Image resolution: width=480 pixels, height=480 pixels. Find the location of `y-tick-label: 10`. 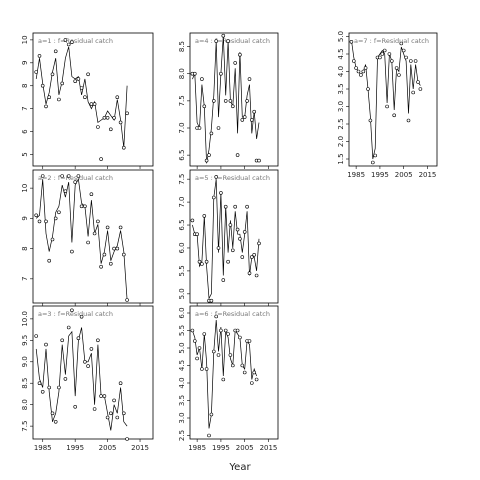

y-tick-label: 10 is located at coordinates (25, 39).